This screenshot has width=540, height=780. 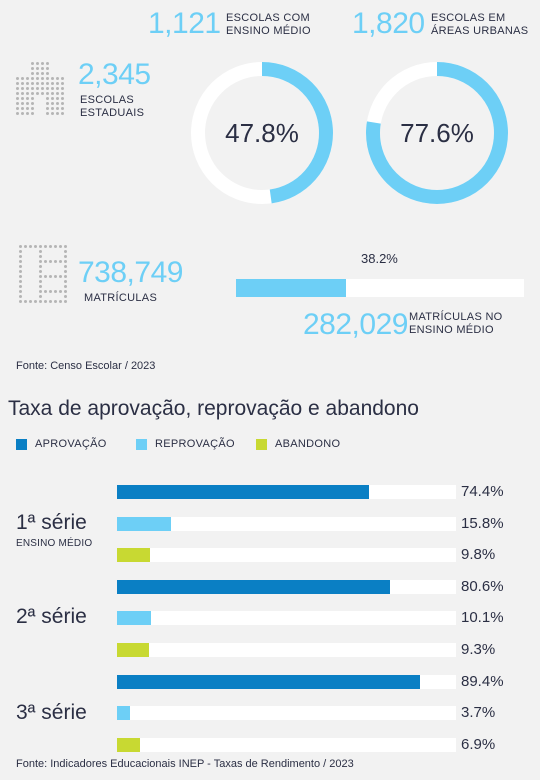 I want to click on urbanas-label-line1: ESCOLAS EM, so click(x=468, y=18).